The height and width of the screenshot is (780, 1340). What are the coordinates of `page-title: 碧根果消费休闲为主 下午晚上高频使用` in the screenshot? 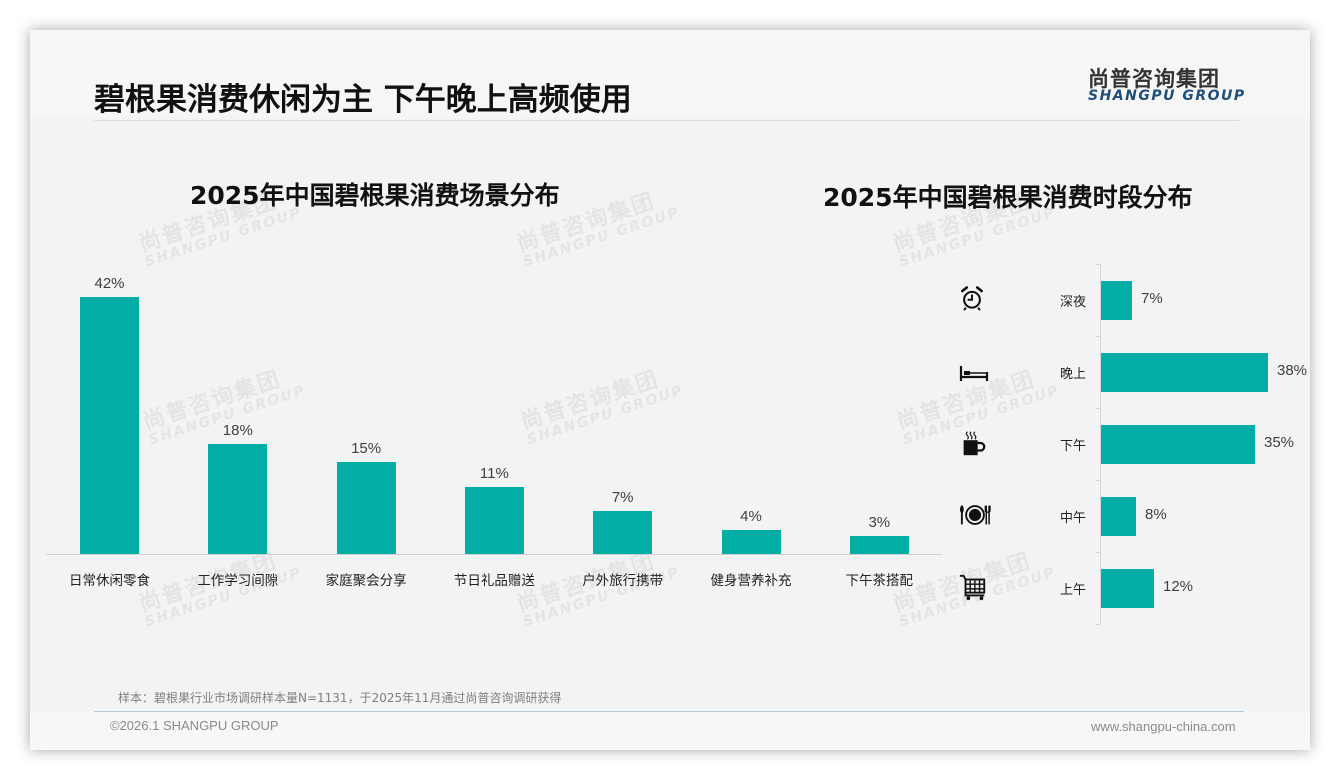 It's located at (363, 100).